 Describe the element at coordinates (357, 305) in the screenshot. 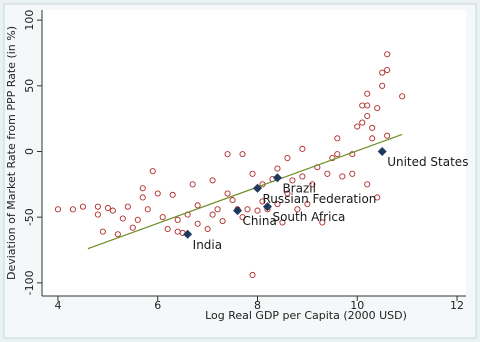

I see `x-tick-label: 10` at that location.